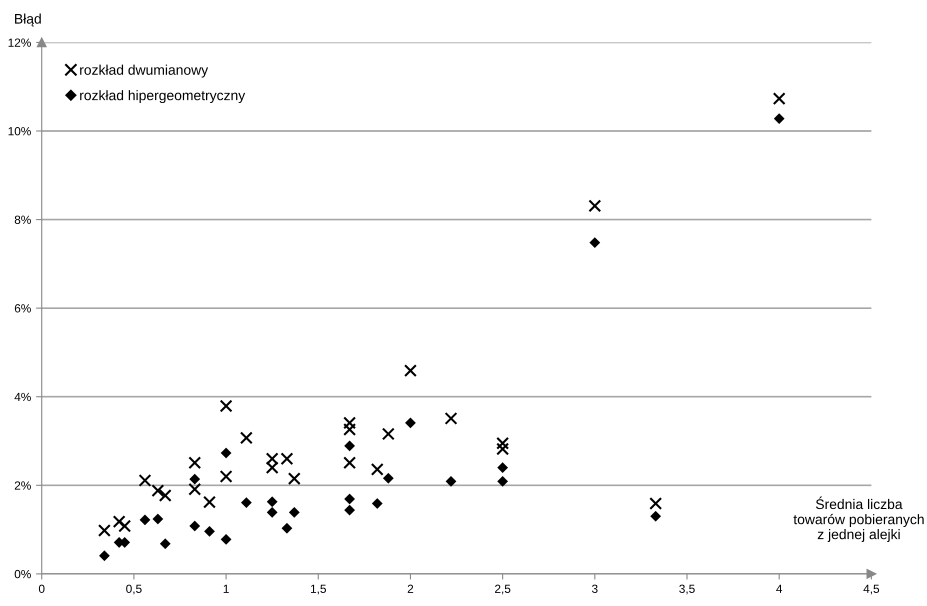  I want to click on x-tick-label: 4,5, so click(871, 589).